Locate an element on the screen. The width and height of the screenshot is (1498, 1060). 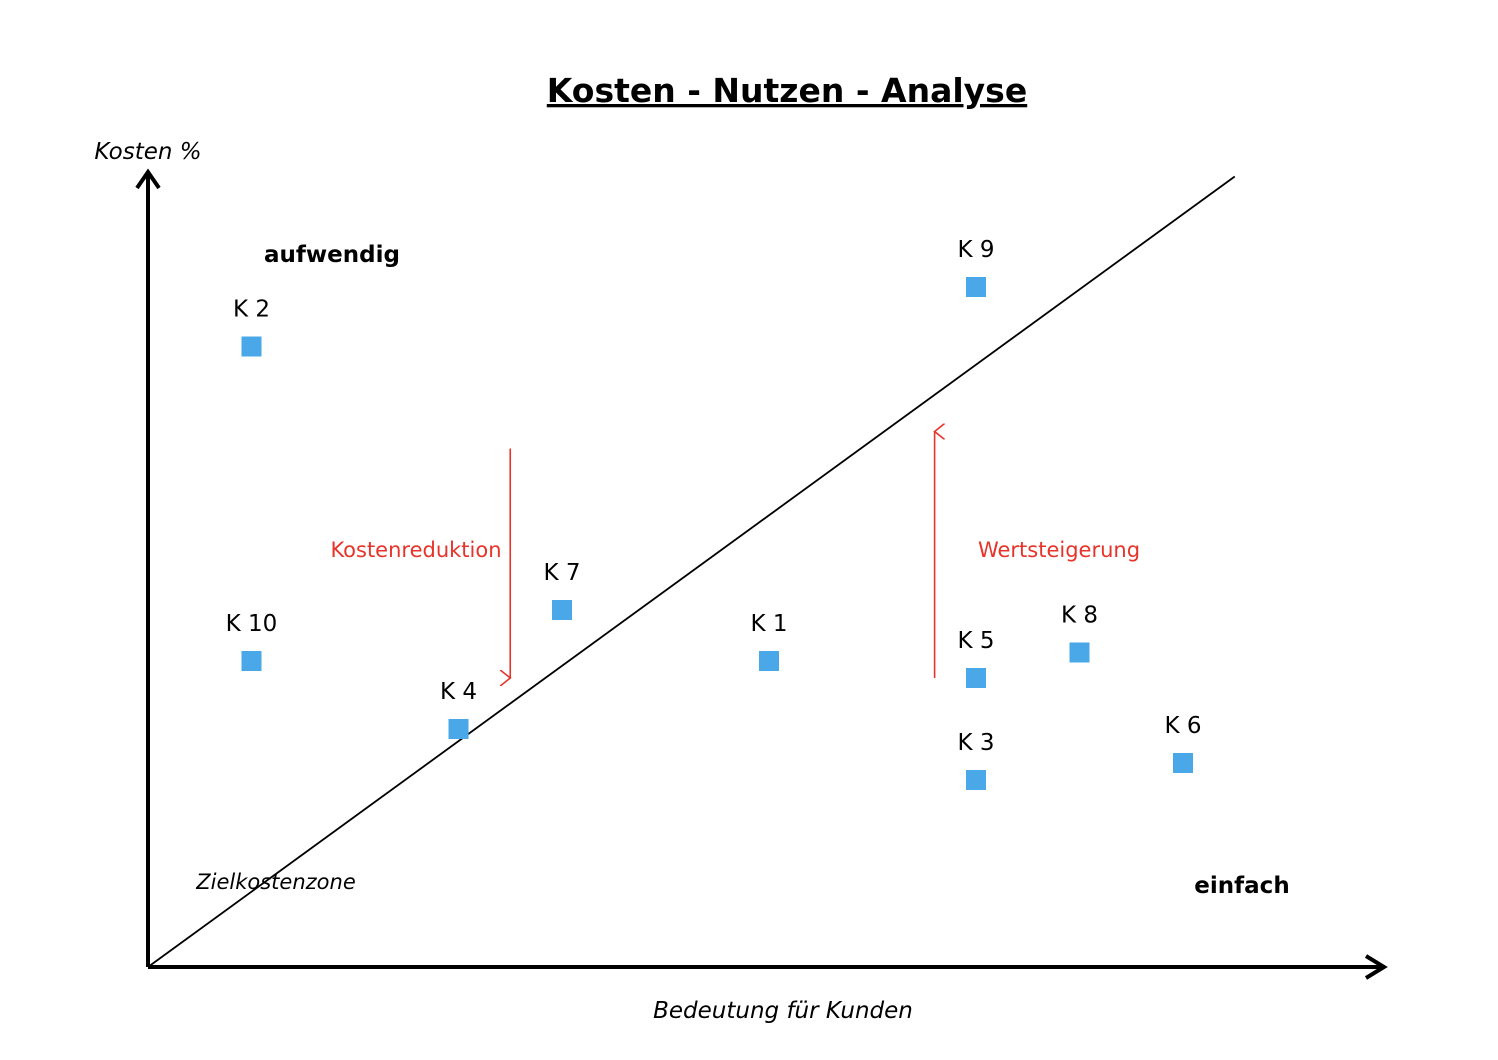
data-point-k7 is located at coordinates (562, 610).